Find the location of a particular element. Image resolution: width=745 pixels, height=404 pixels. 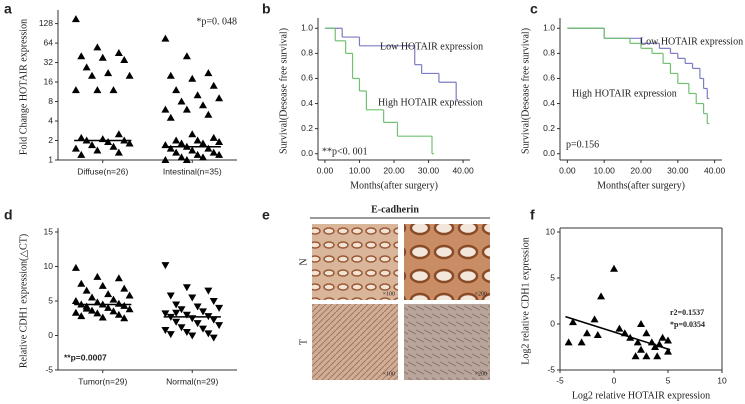

annotation: r2=0.1537 is located at coordinates (687, 312).